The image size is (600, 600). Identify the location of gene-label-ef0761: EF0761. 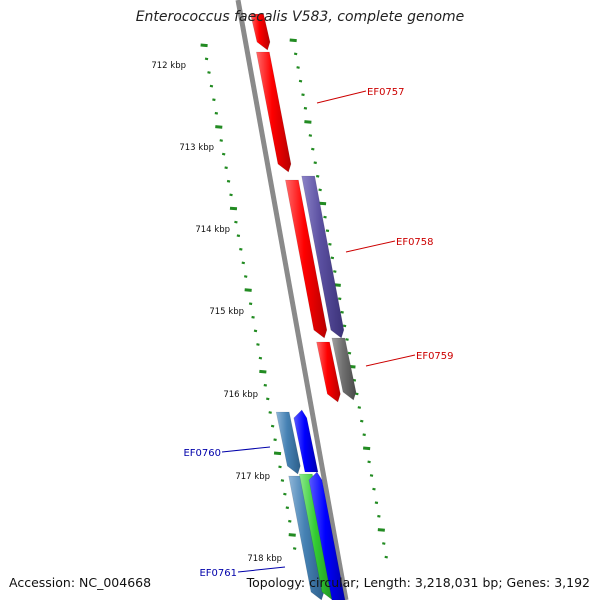
(218, 573).